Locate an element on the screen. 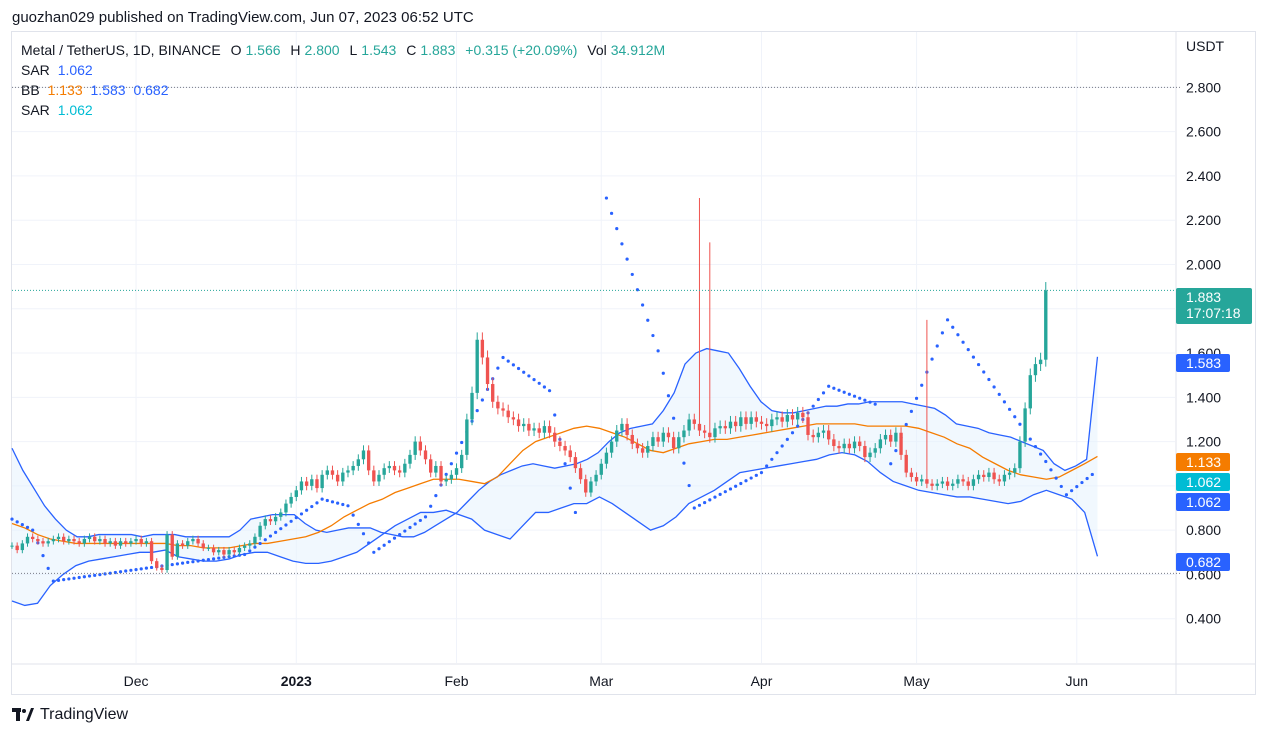 The image size is (1274, 742). legend-bb-row: BB 1.133 1.583 0.682 is located at coordinates (343, 90).